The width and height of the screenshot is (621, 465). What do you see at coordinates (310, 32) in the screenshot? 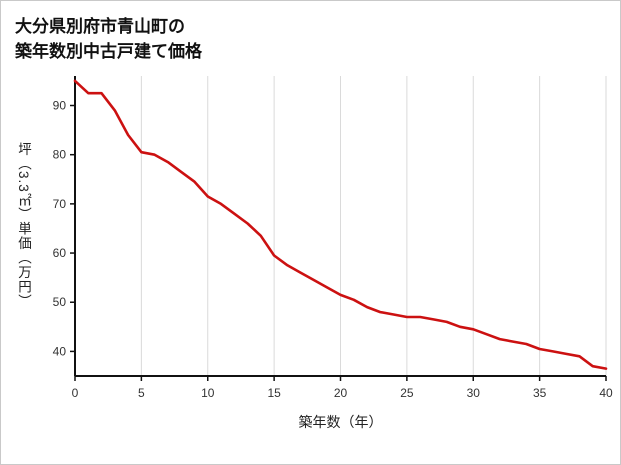
I see `chart-title: 大分県別府市青山町の 築年数別中古戸建て価格` at bounding box center [310, 32].